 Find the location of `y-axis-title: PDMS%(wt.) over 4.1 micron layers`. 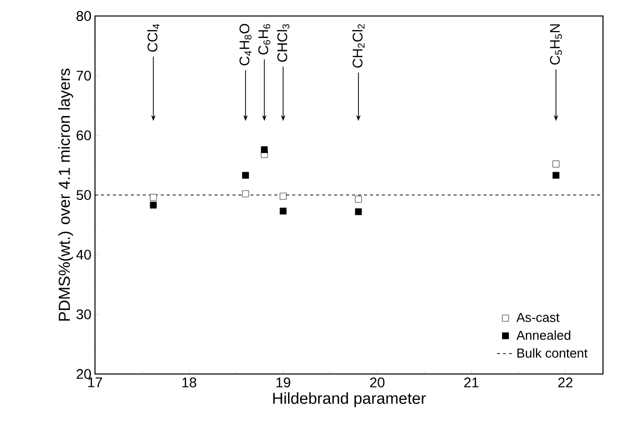

y-axis-title: PDMS%(wt.) over 4.1 micron layers is located at coordinates (66, 194).